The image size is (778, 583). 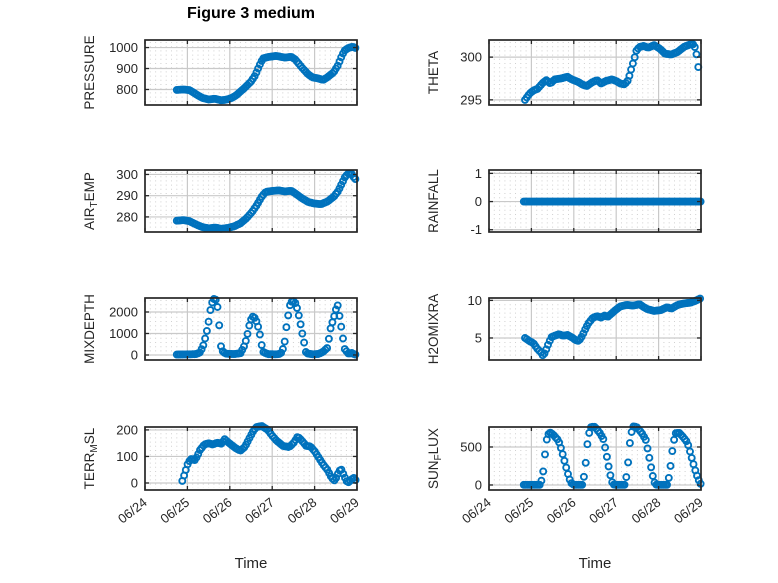 I want to click on subplot-air-temp: 280 290 300 AIRTEMP, so click(x=210, y=206).